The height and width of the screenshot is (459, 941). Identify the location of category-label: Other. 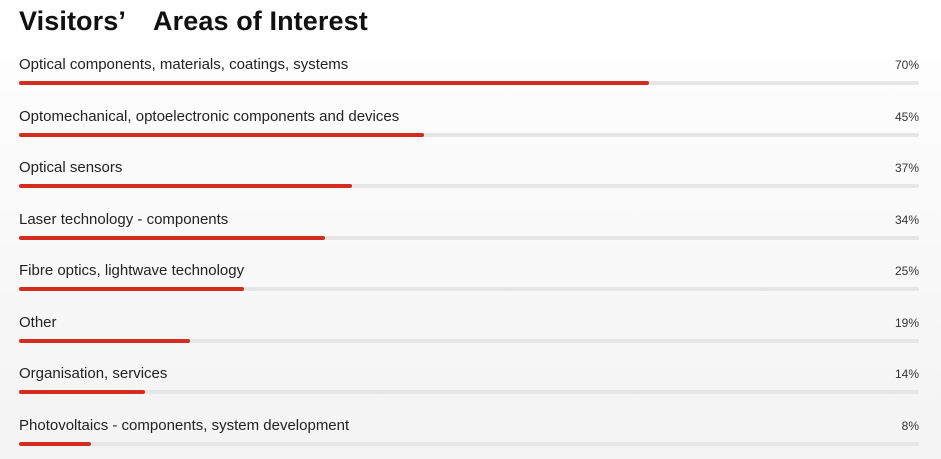
(38, 322).